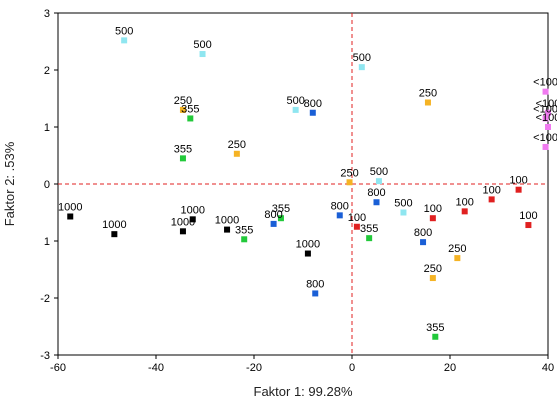 Image resolution: width=557 pixels, height=408 pixels. I want to click on x-tick-label: -60, so click(58, 368).